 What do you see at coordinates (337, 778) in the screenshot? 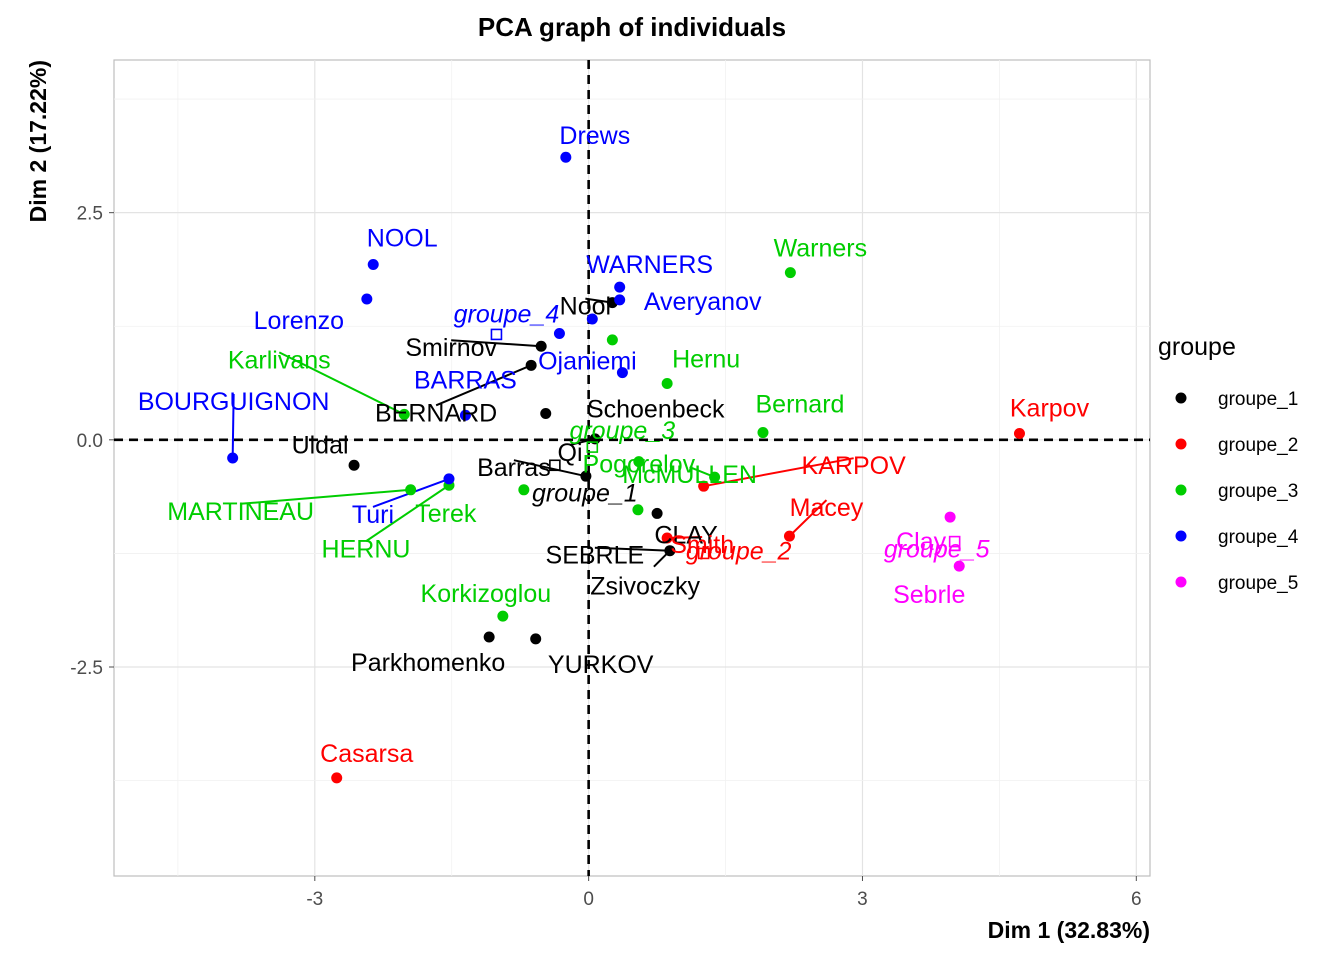
I see `point-casarsa` at bounding box center [337, 778].